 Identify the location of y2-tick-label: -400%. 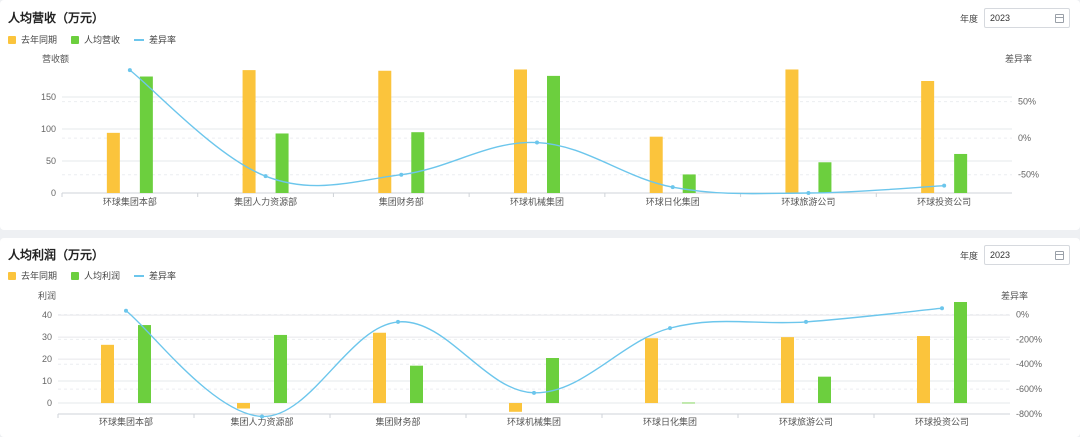
(1029, 364).